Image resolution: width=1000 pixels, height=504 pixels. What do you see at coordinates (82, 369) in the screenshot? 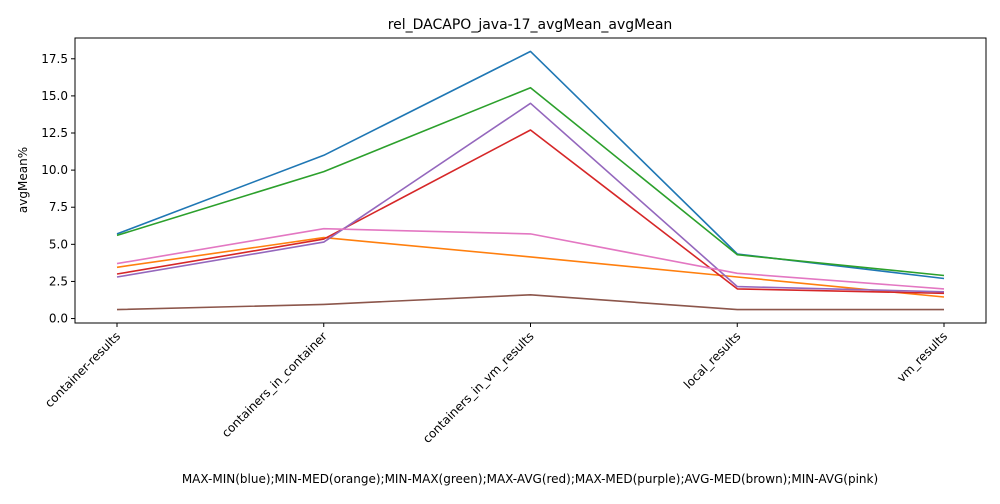
I see `x-tick-label: container-results` at bounding box center [82, 369].